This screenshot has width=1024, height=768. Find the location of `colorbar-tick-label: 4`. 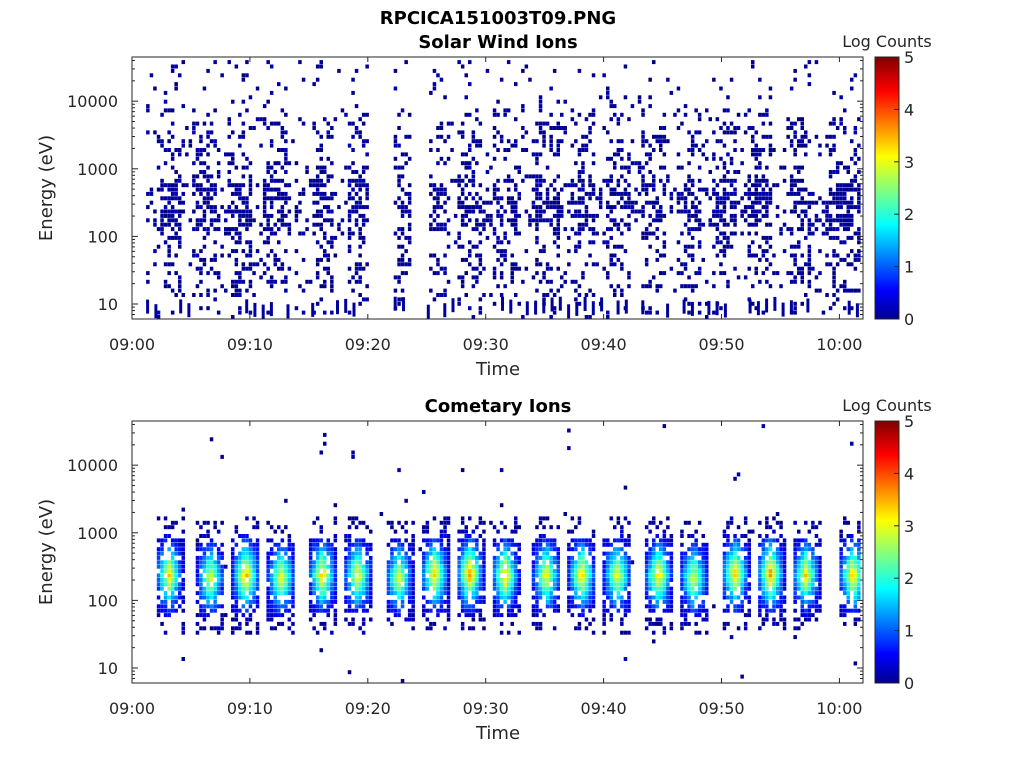

colorbar-tick-label: 4 is located at coordinates (909, 109).